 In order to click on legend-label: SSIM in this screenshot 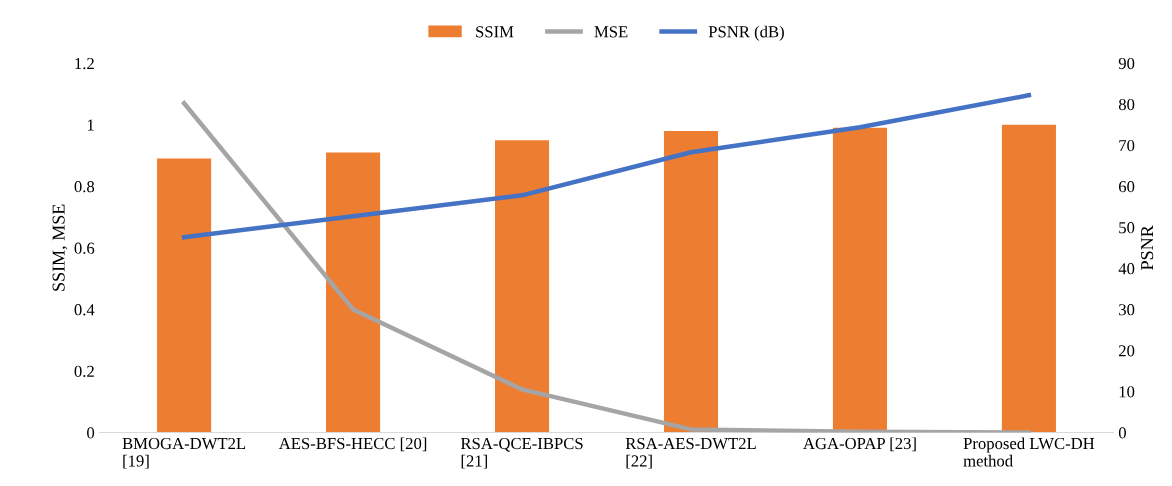, I will do `click(495, 32)`.